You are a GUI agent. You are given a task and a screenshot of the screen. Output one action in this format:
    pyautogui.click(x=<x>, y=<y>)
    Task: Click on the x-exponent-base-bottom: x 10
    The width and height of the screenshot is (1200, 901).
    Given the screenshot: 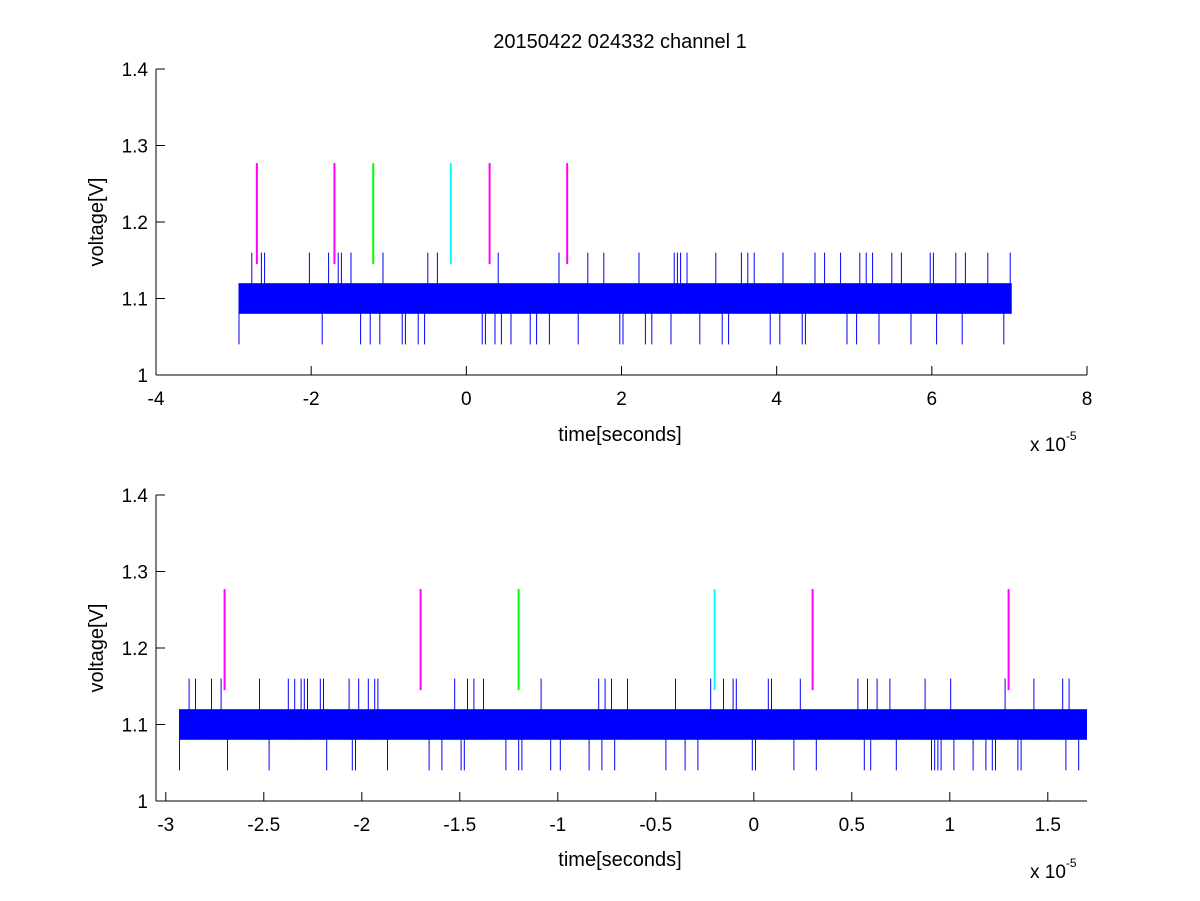 What is the action you would take?
    pyautogui.click(x=1048, y=872)
    